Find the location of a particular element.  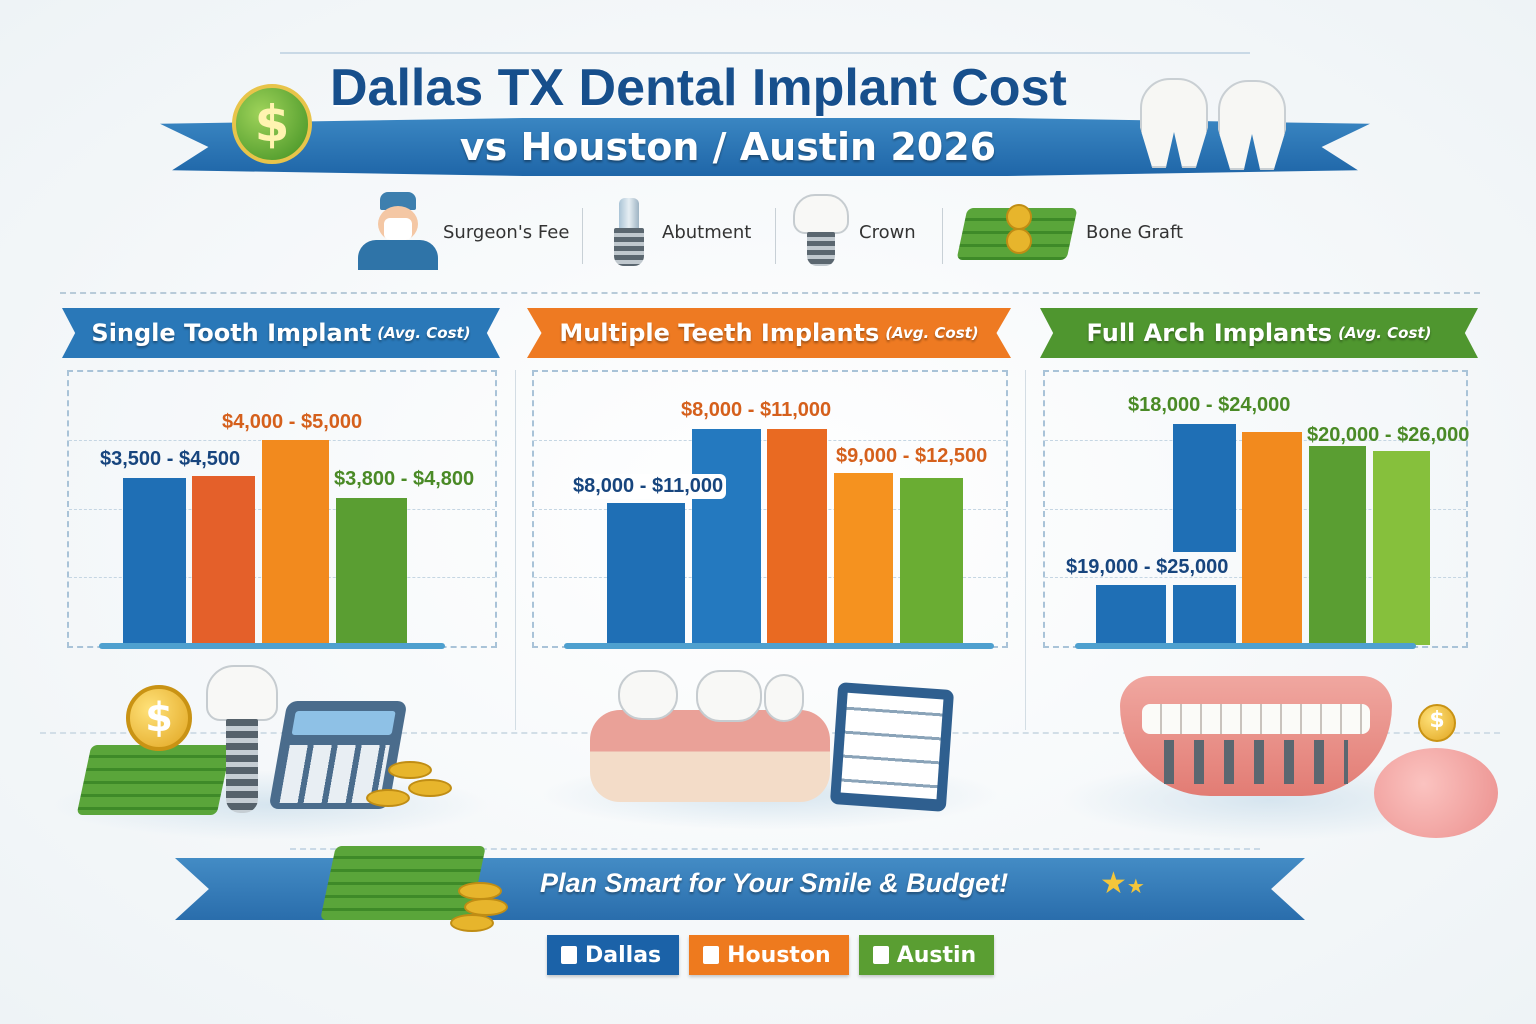

cash-stack-icon is located at coordinates (418, 887).